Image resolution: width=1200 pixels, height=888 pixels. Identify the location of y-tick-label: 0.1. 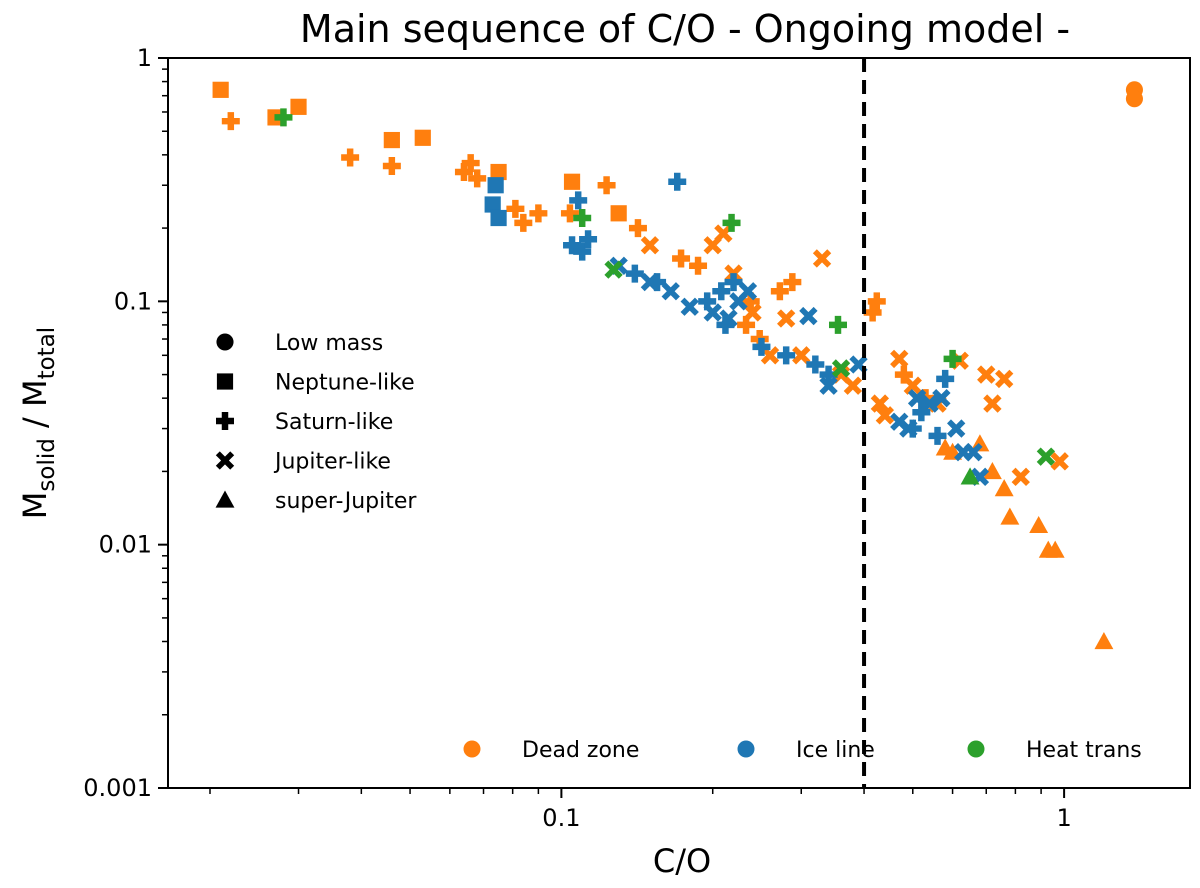
(133, 301).